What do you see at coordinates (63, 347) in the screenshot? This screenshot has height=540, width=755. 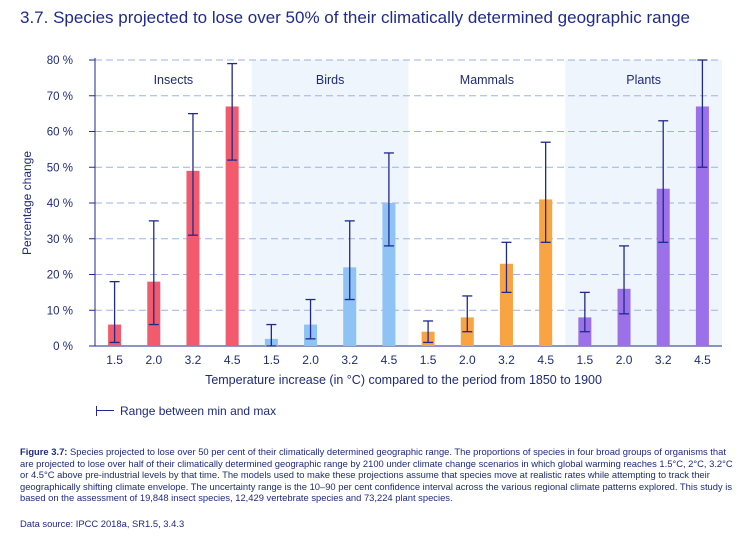 I see `y-tick-label: 0 %` at bounding box center [63, 347].